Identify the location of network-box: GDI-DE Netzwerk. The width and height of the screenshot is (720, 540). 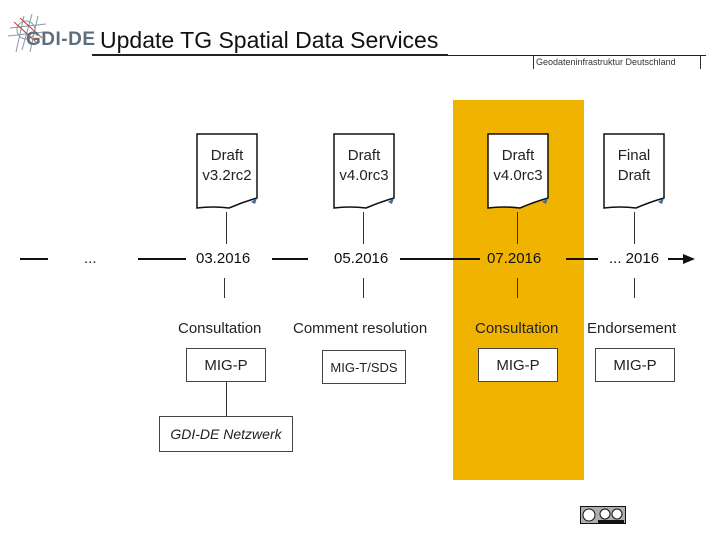
(226, 434).